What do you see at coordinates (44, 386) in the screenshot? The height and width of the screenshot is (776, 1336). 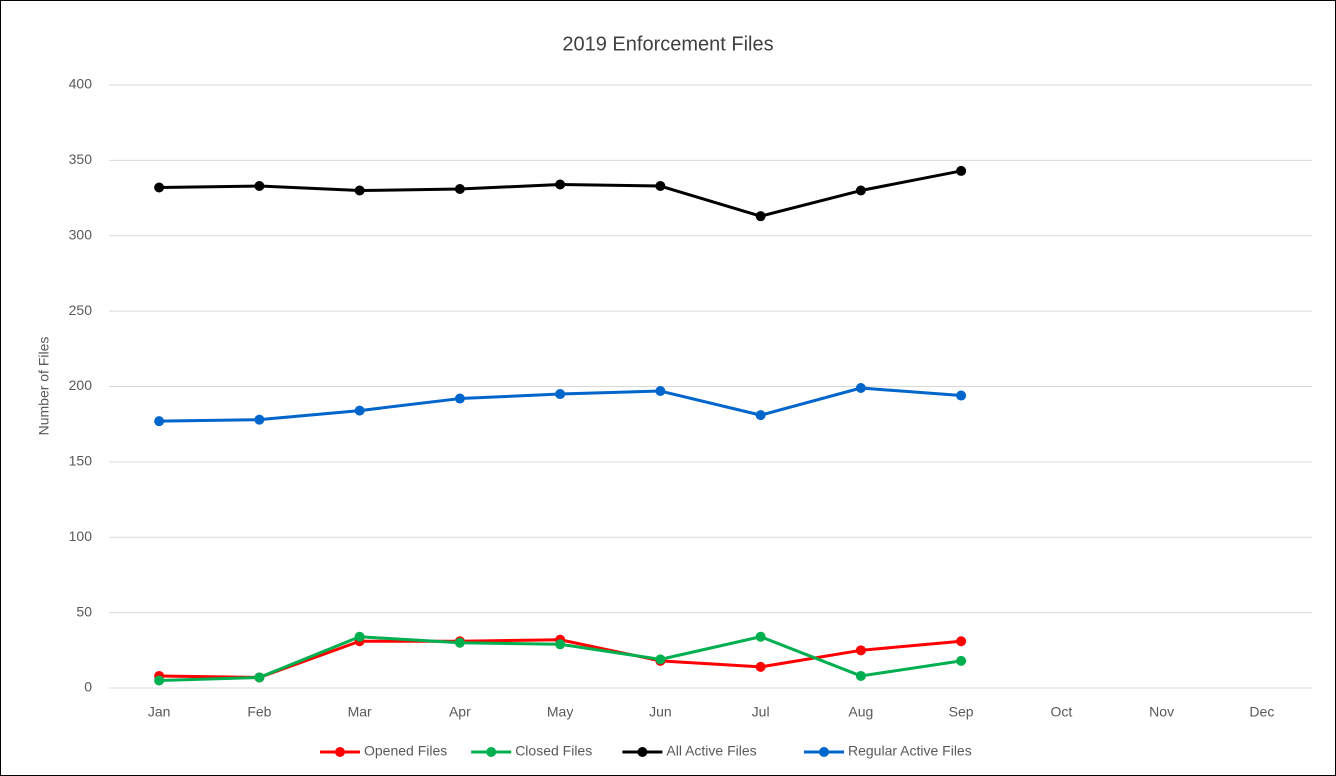 I see `y-axis-label: Number of Files` at bounding box center [44, 386].